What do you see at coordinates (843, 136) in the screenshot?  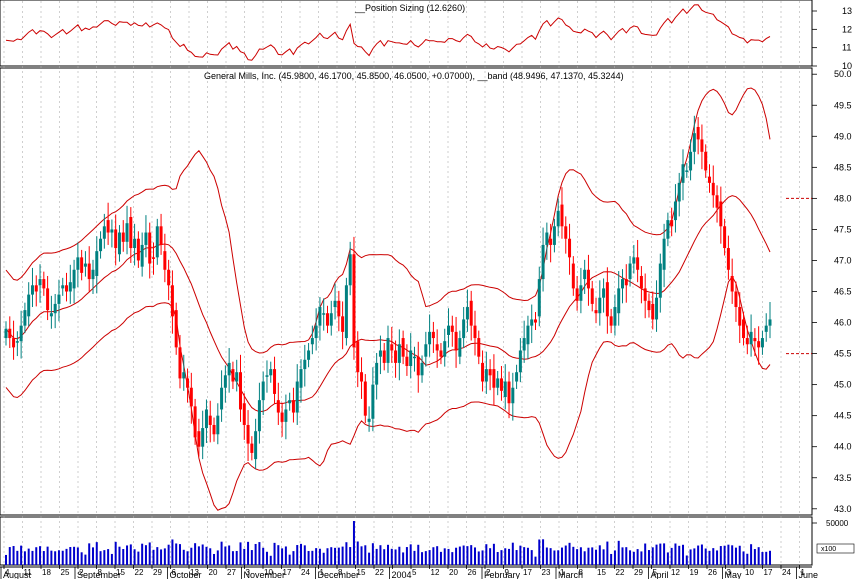 I see `price-y-tick-label: 49.0` at bounding box center [843, 136].